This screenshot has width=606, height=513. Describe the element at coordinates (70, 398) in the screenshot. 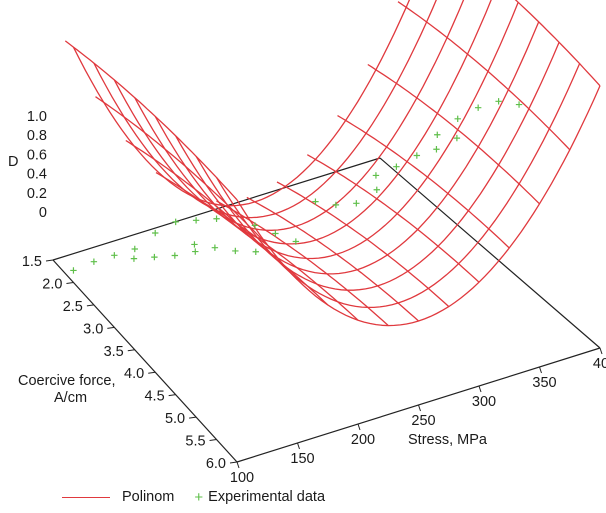

I see `y-axis-label-line2: A/cm` at that location.